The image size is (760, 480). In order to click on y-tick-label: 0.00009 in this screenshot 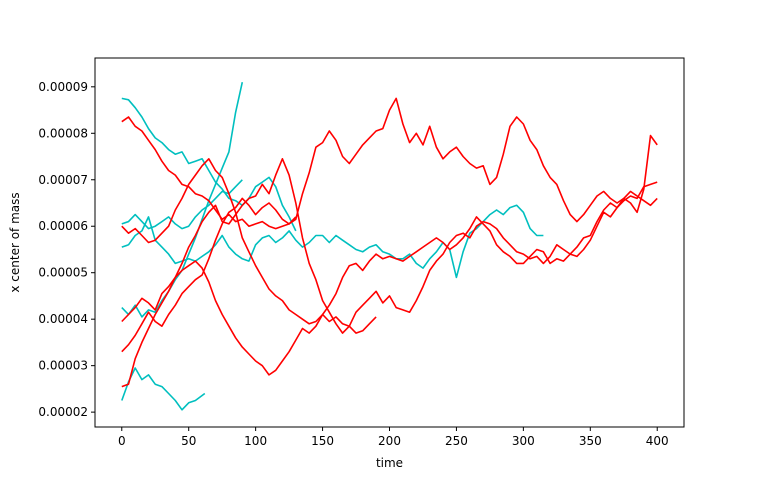, I will do `click(63, 87)`.